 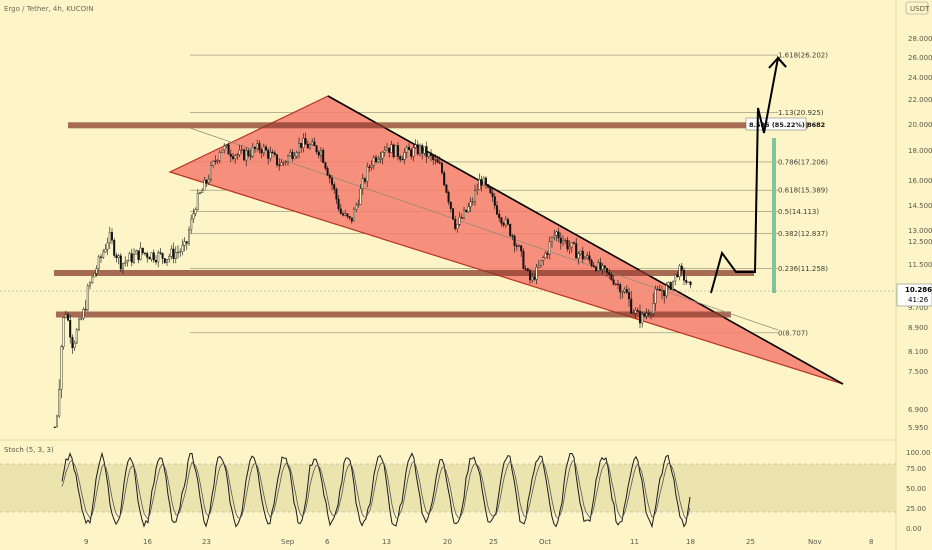 I want to click on price-tick-label: 26.000, so click(x=920, y=58).